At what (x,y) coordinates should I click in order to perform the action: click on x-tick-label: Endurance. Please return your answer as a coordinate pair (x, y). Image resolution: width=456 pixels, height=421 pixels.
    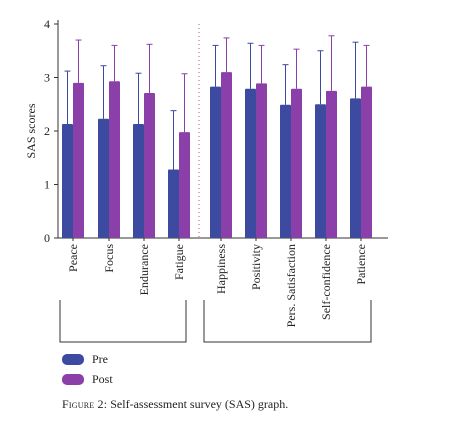
    Looking at the image, I should click on (144, 269).